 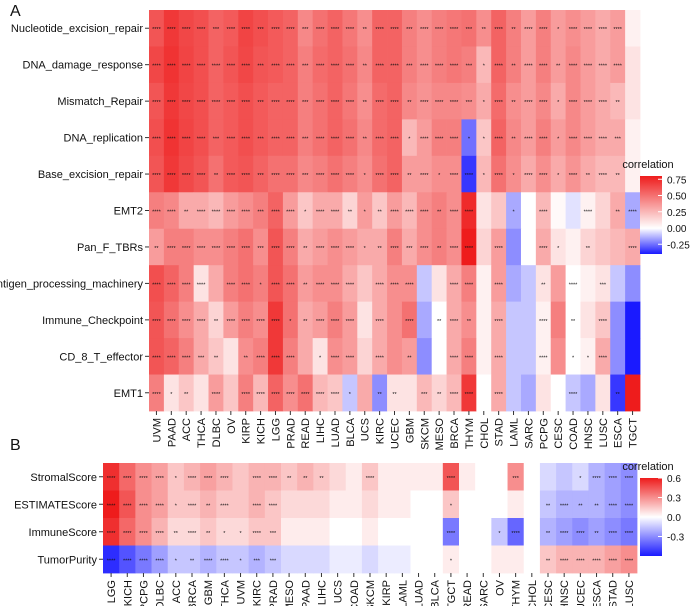 I want to click on column-label: COAD, so click(x=355, y=593).